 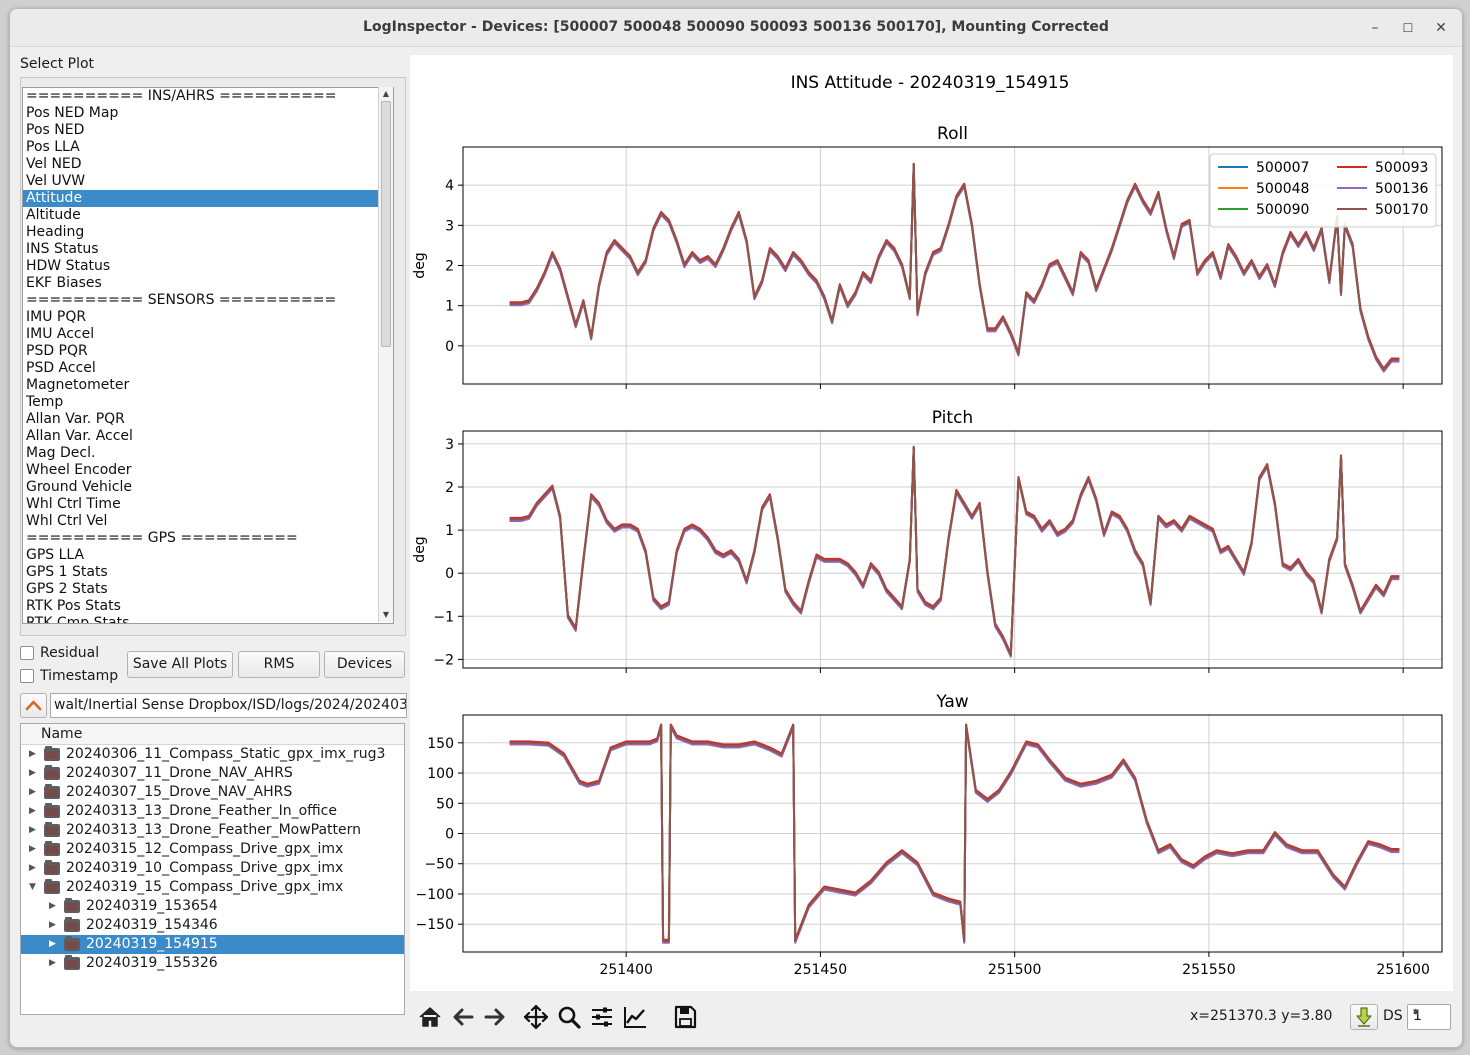 I want to click on parent-directory-button, so click(x=33, y=705).